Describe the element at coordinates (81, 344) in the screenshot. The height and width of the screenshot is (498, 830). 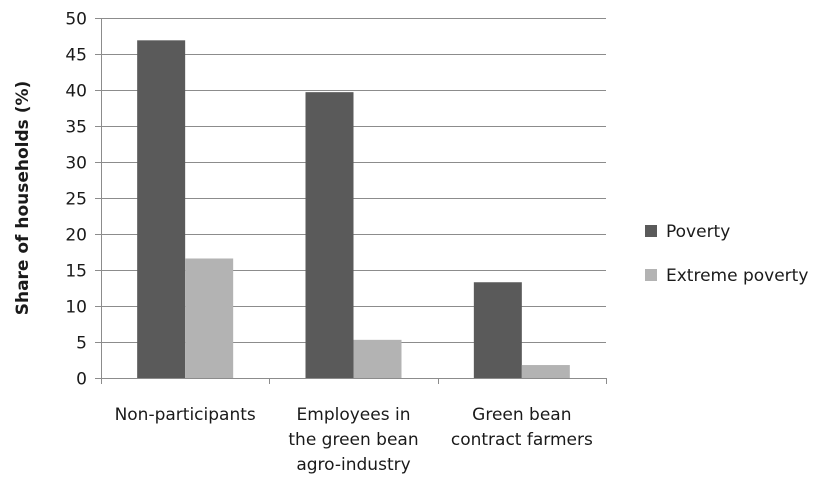
I see `y-tick-label: 5` at that location.